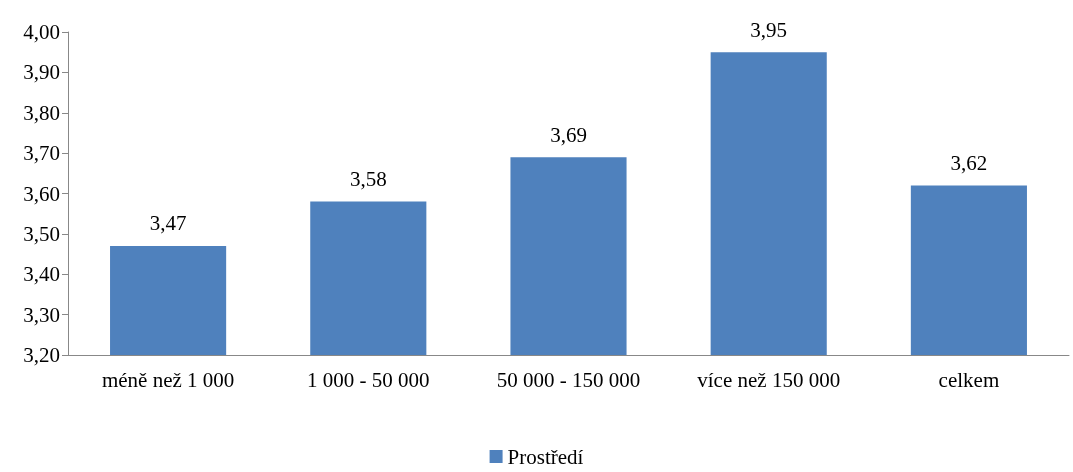 The image size is (1073, 472). I want to click on x-tick-label: 50 000 - 150 000, so click(568, 379).